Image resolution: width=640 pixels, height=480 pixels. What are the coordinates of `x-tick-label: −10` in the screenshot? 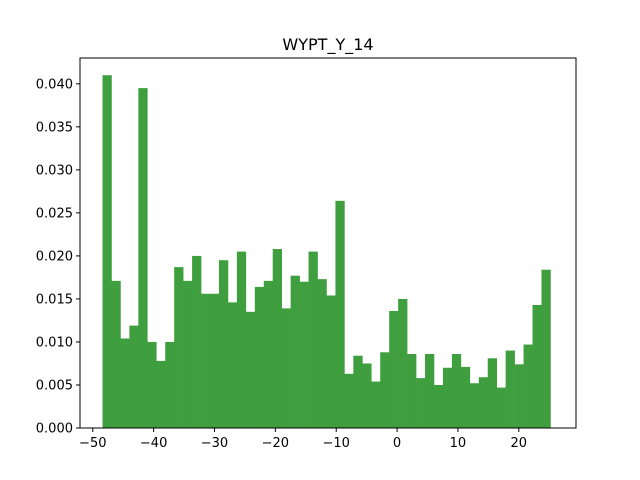 It's located at (335, 443).